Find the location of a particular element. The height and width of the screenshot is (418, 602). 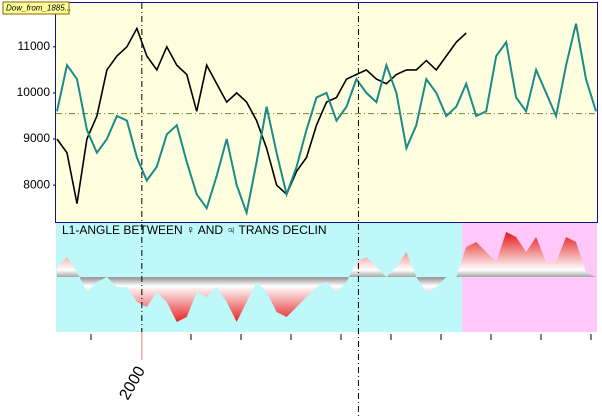

y-tick-label: 10000 is located at coordinates (34, 92).